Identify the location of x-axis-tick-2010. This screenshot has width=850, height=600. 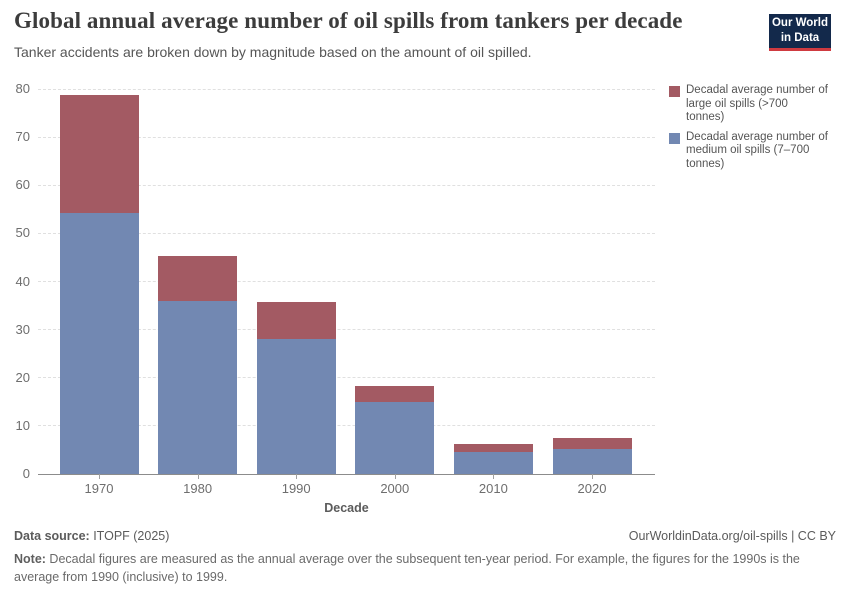
(494, 476).